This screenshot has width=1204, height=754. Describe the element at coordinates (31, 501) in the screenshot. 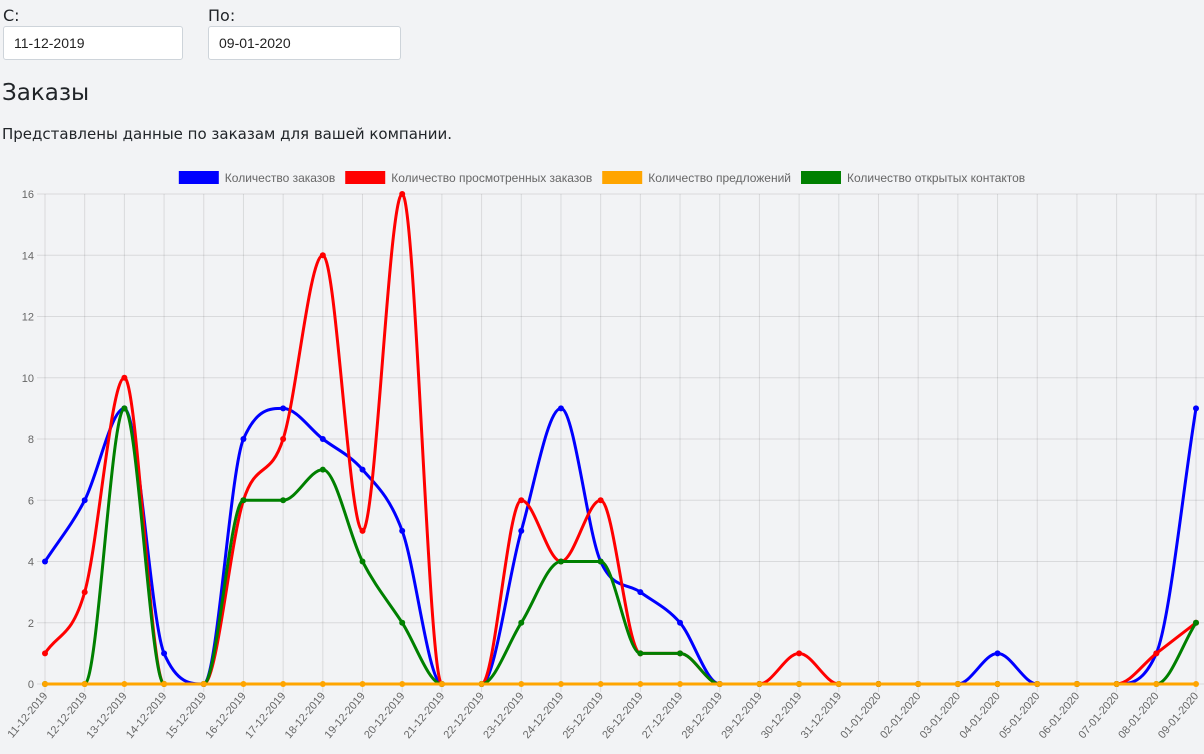

I see `y-tick-label: 6` at that location.